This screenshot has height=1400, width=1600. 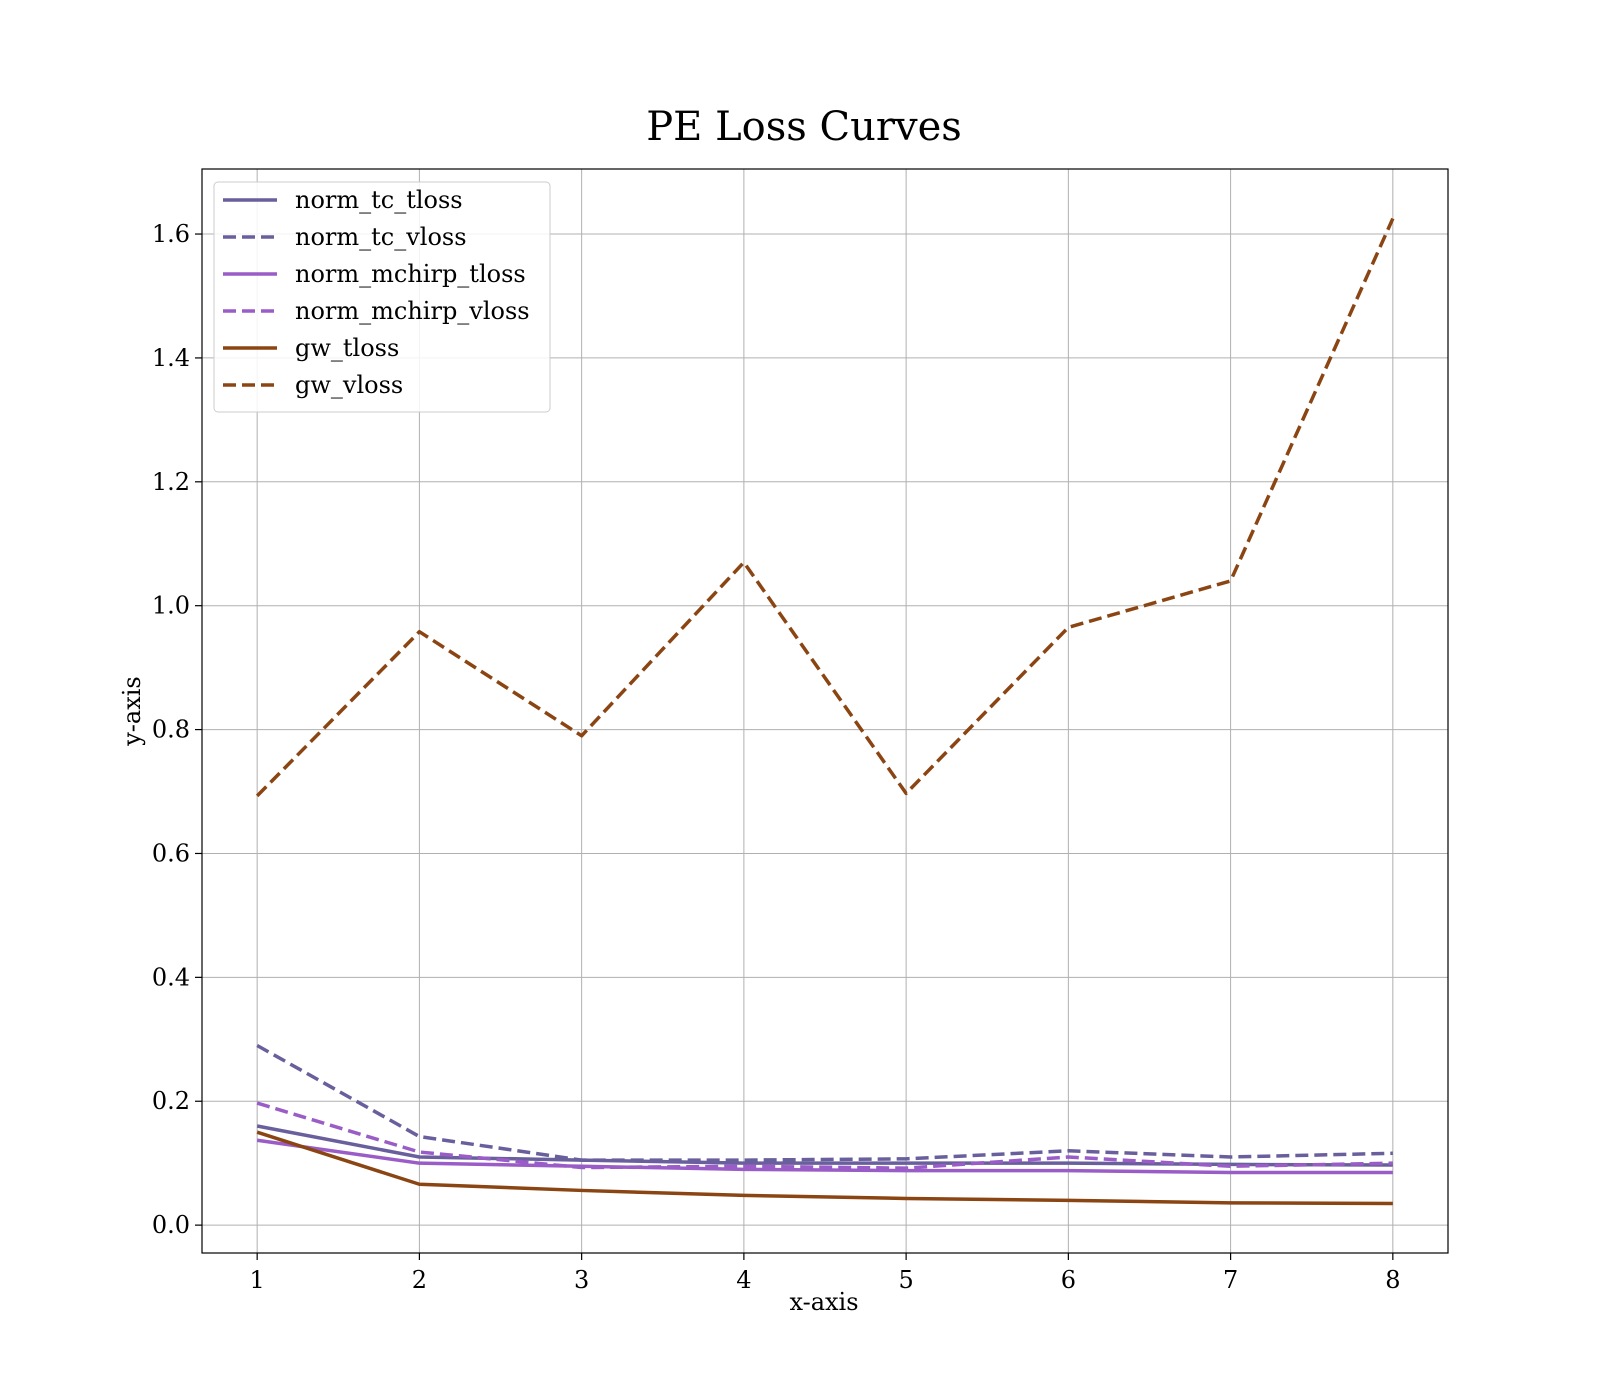 What do you see at coordinates (171, 358) in the screenshot?
I see `y-tick-label: 1.4` at bounding box center [171, 358].